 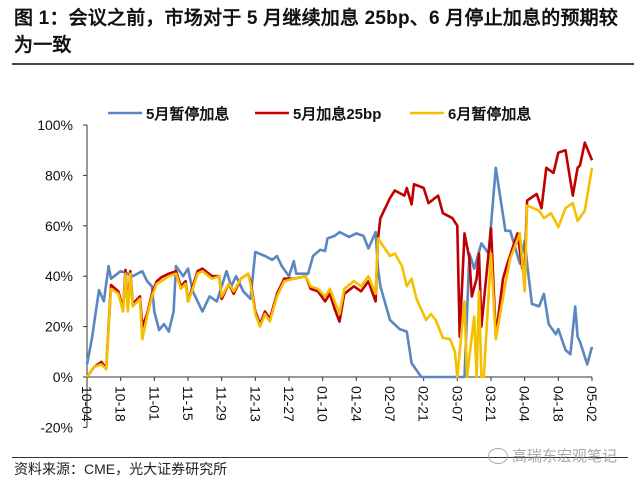 What do you see at coordinates (56, 427) in the screenshot?
I see `y-tick-label: -20%` at bounding box center [56, 427].